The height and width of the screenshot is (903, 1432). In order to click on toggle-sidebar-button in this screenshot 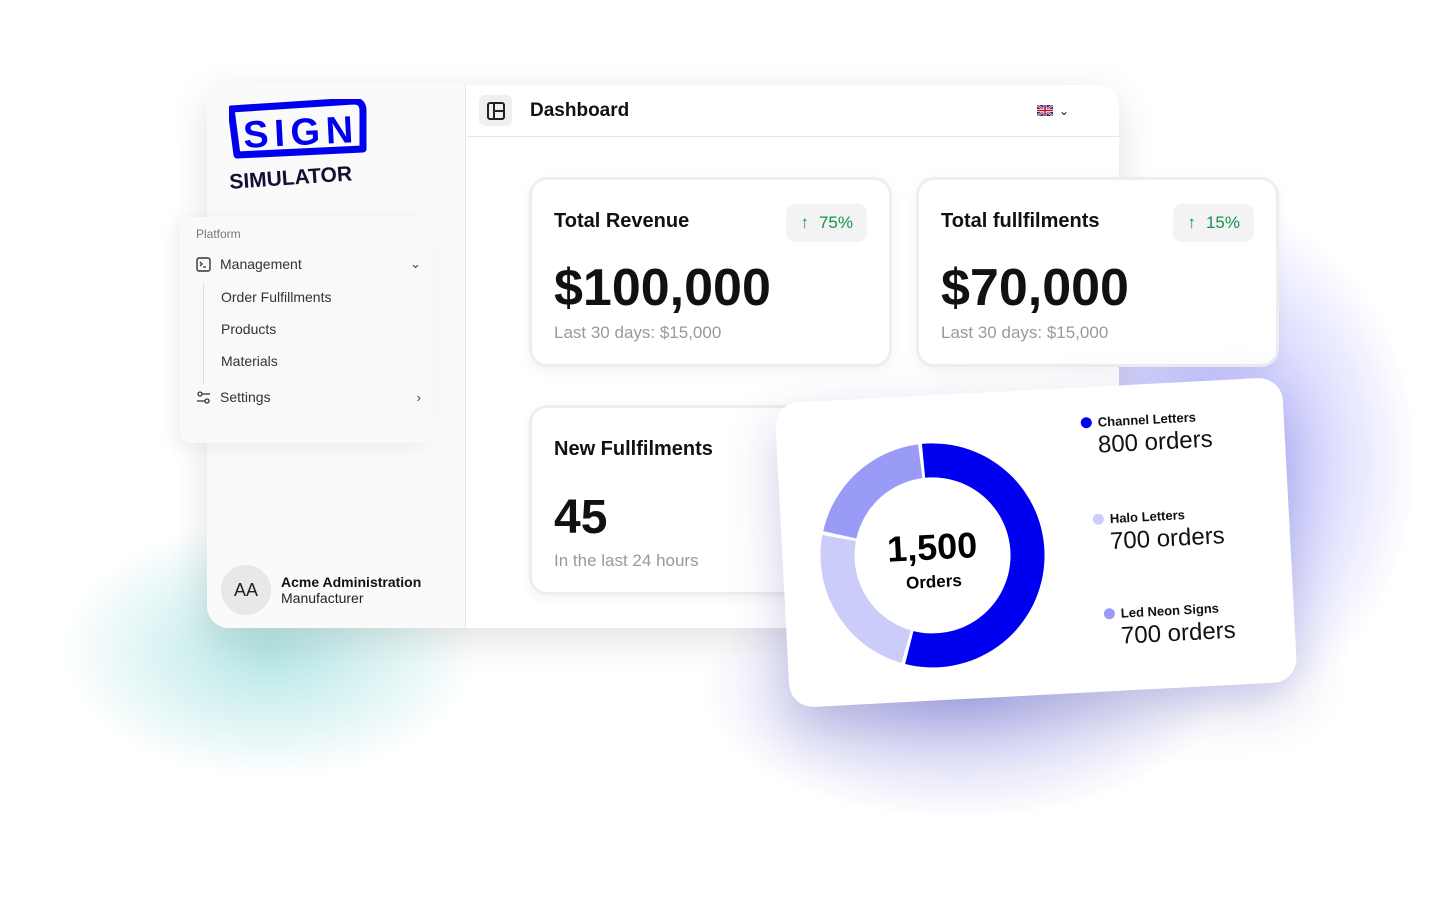, I will do `click(495, 110)`.